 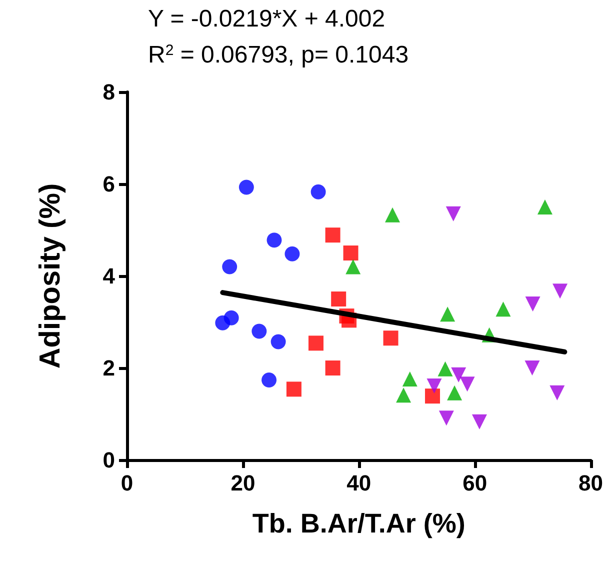 I want to click on x-tick-label: 80, so click(x=591, y=483).